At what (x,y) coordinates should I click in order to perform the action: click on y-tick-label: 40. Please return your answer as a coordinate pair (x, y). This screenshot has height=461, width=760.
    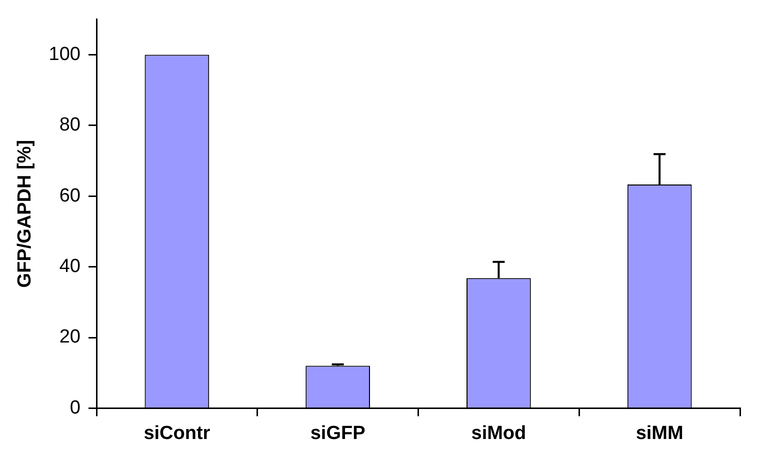
    Looking at the image, I should click on (69, 267).